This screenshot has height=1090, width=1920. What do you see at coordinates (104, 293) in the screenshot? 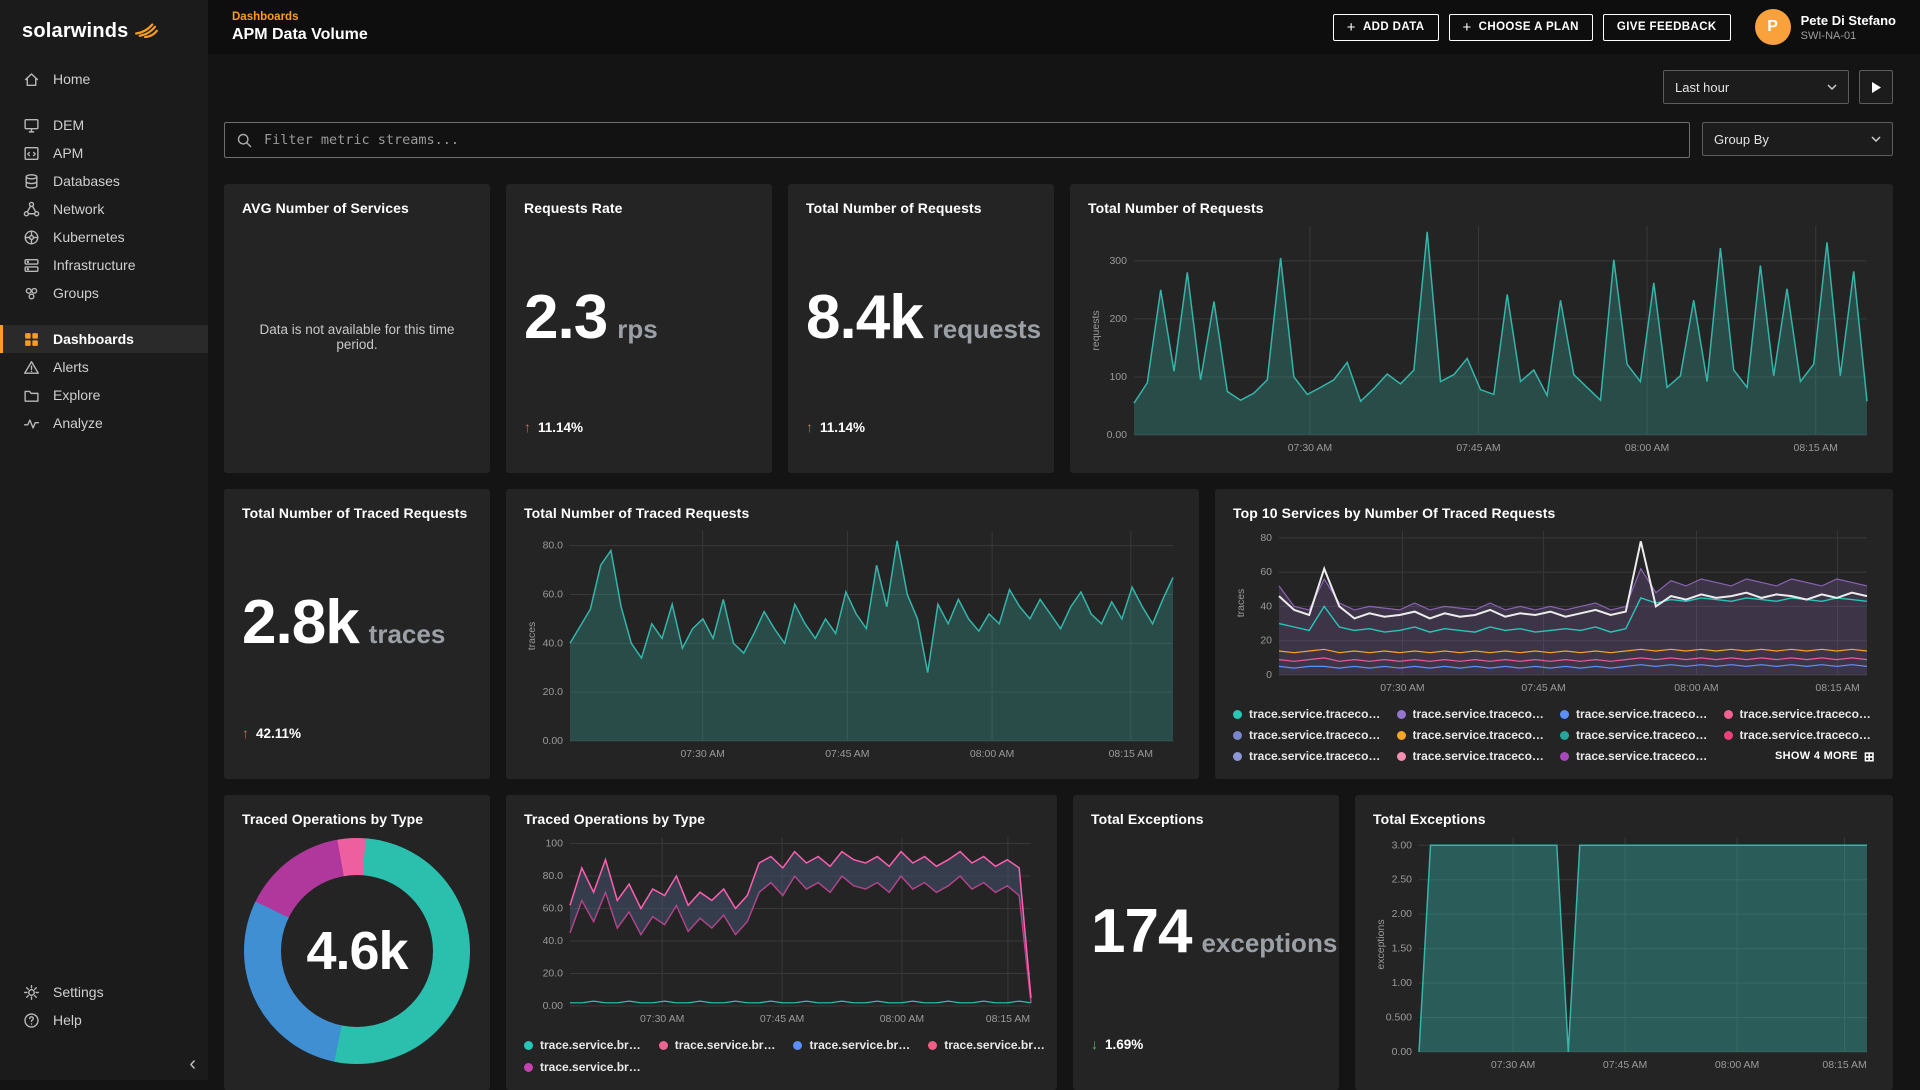
I see `sidebar-item-groups: Groups` at bounding box center [104, 293].